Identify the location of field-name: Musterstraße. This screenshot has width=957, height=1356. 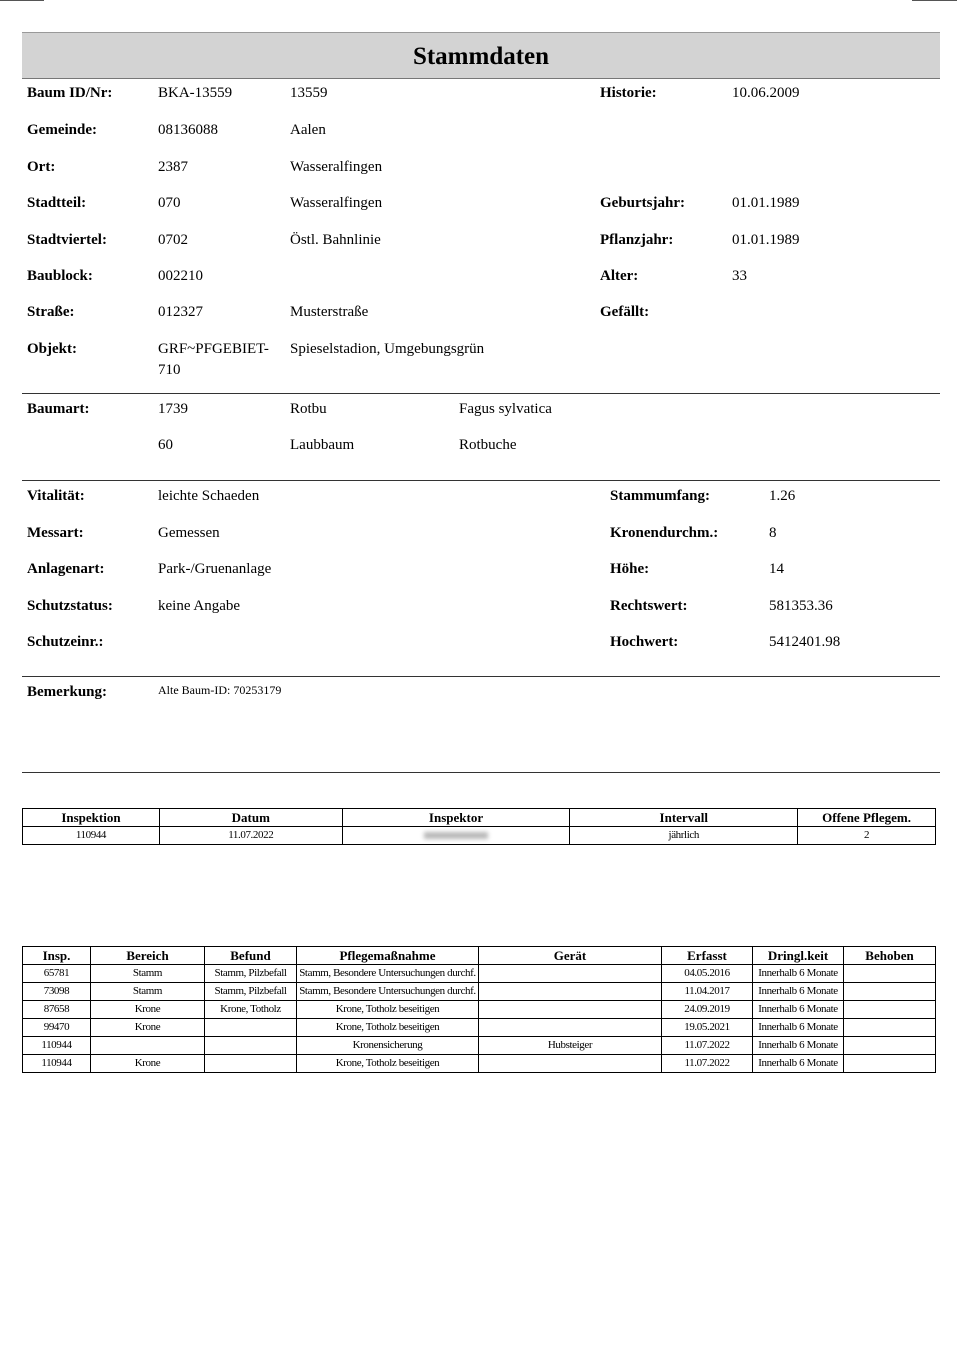
(329, 312).